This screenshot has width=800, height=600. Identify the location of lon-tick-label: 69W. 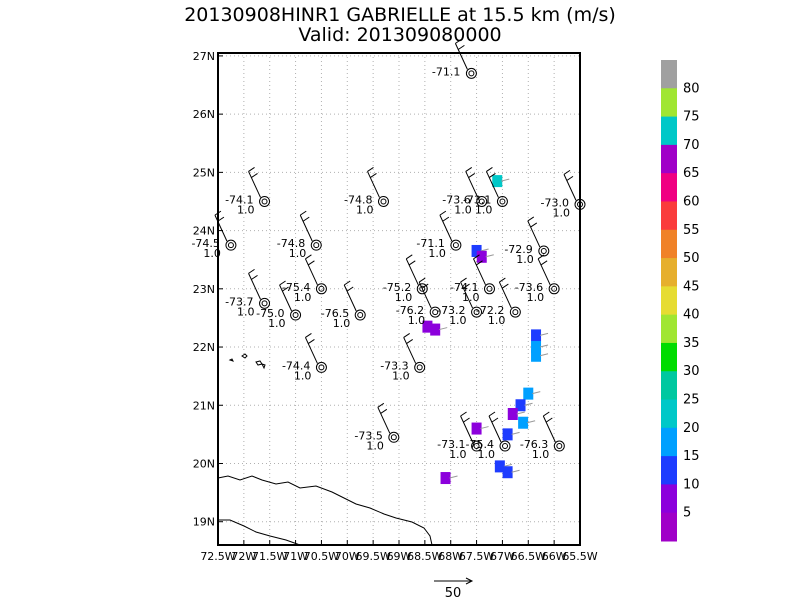
(399, 556).